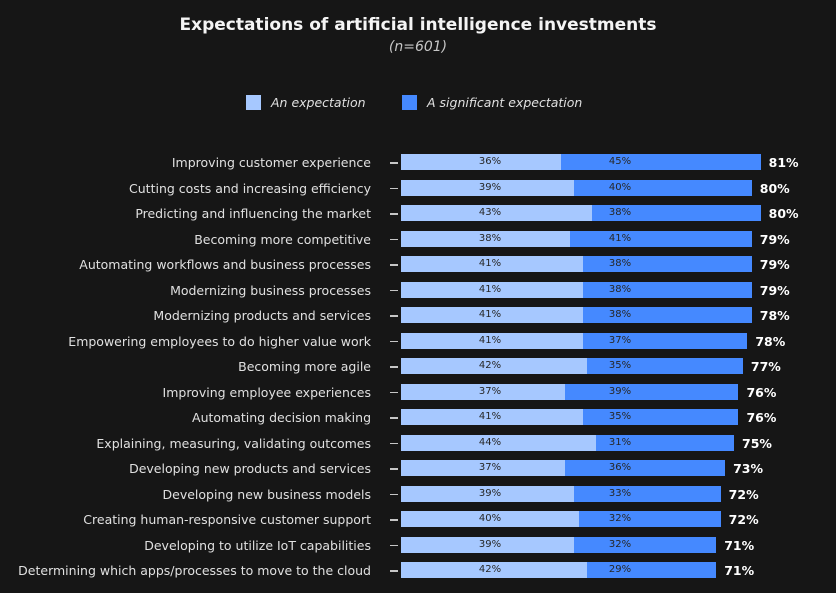 Image resolution: width=836 pixels, height=593 pixels. I want to click on category-label: Becoming more agile, so click(304, 366).